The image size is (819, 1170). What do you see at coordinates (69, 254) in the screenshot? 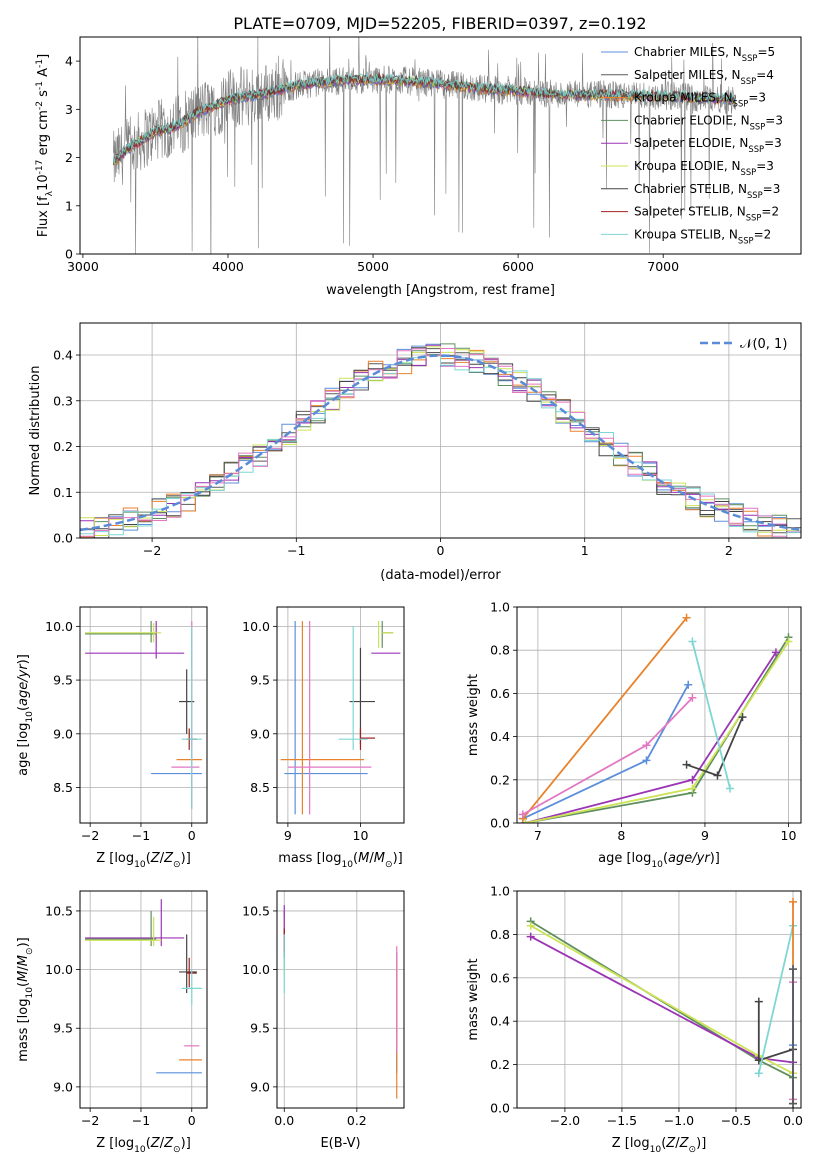
I see `y-tick-label: 0` at bounding box center [69, 254].